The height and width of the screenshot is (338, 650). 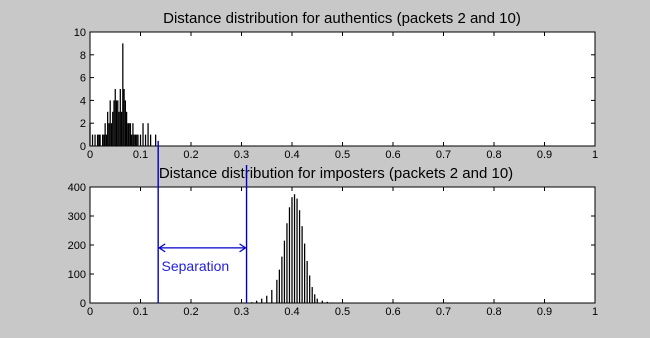 I want to click on imposters-x-tick-label: 0.9, so click(x=544, y=312).